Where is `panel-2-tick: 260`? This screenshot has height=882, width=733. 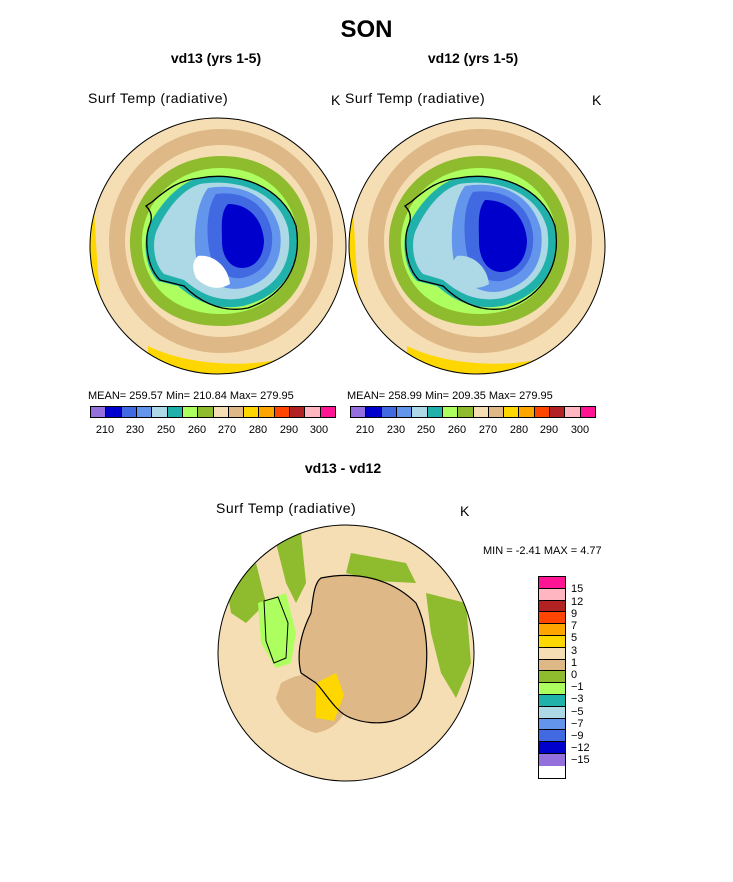
panel-2-tick: 260 is located at coordinates (457, 430).